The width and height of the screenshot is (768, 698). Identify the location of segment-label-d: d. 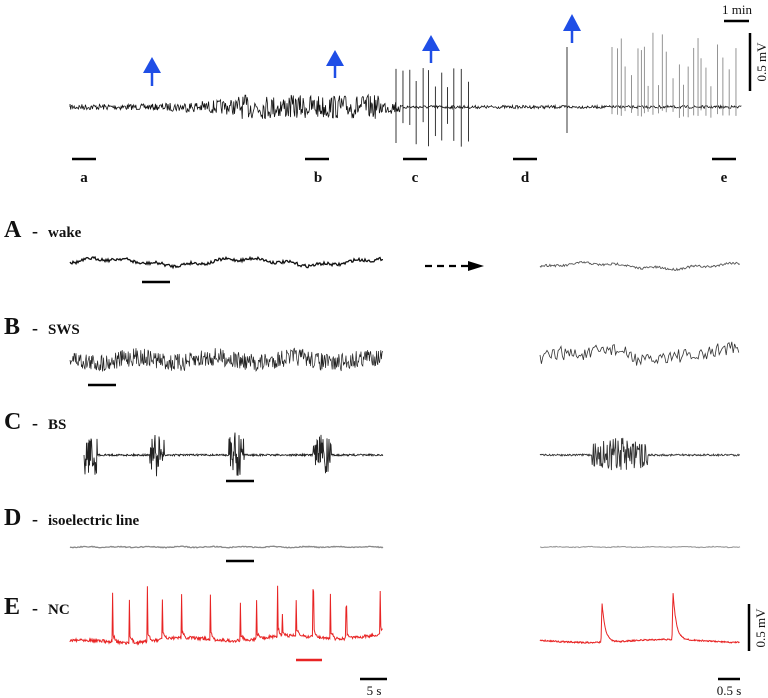
(525, 178).